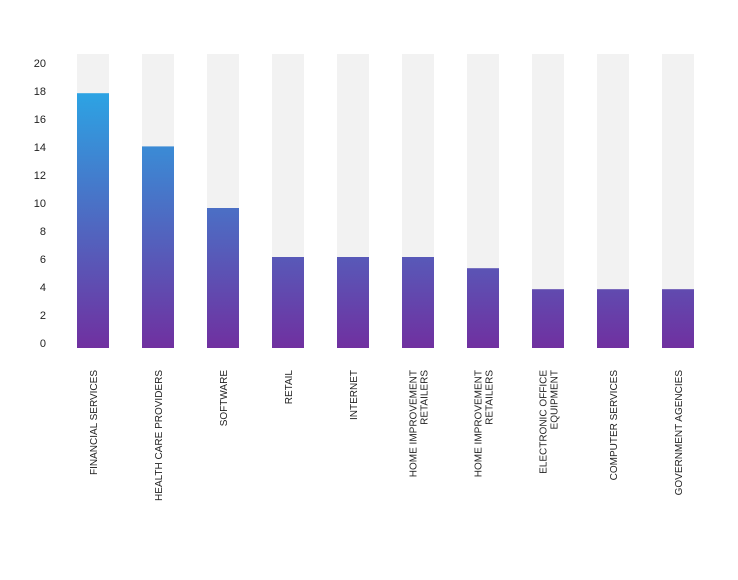 This screenshot has width=738, height=580. What do you see at coordinates (43, 316) in the screenshot?
I see `y-tick-label: 2` at bounding box center [43, 316].